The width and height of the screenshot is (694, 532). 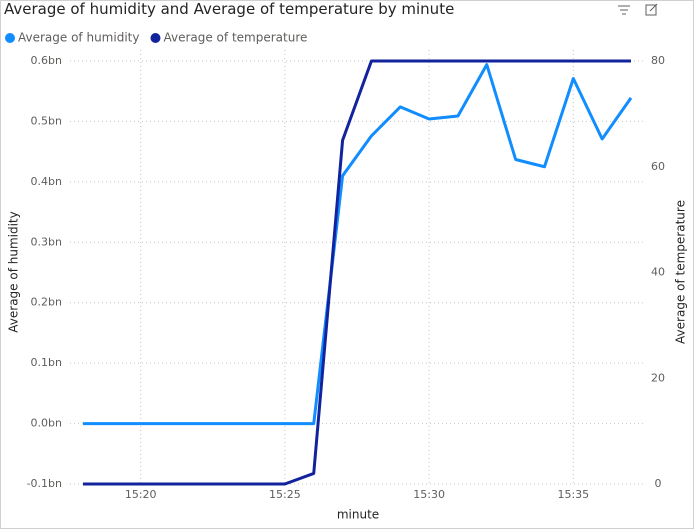 I want to click on y2-tick-label: 20, so click(x=658, y=377).